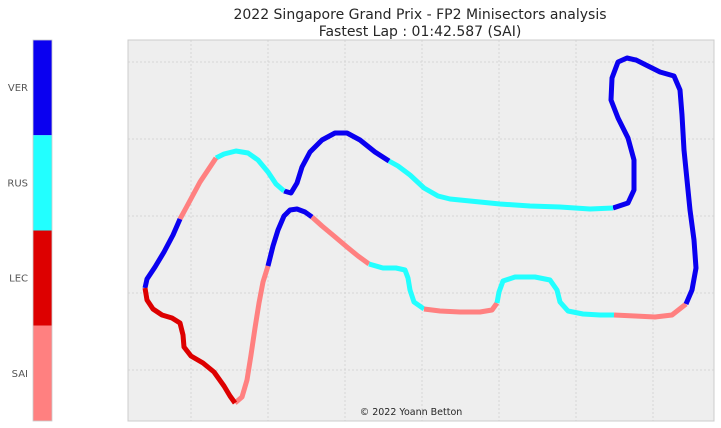 Image resolution: width=721 pixels, height=428 pixels. Describe the element at coordinates (20, 374) in the screenshot. I see `legend-label-sai: SAI` at that location.